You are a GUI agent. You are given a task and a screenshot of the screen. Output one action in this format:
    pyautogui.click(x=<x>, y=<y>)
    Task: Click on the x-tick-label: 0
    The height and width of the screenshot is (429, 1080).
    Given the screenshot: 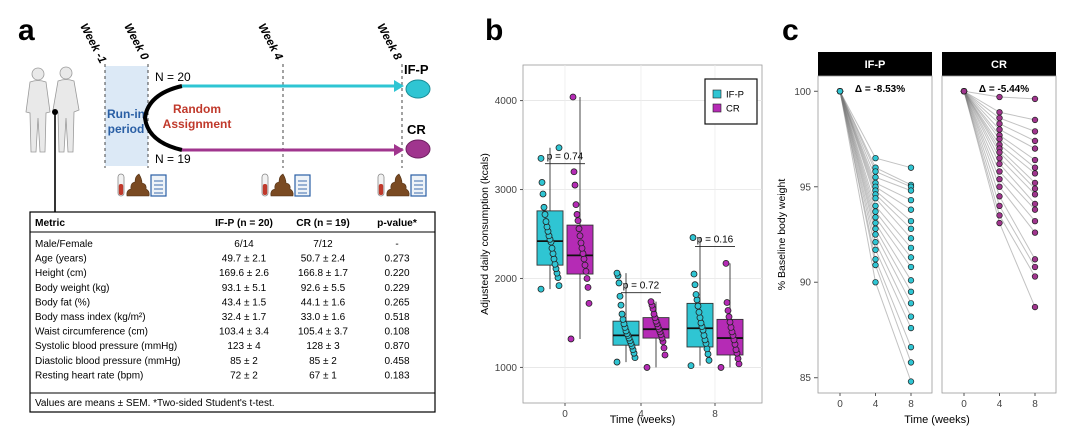 What is the action you would take?
    pyautogui.click(x=565, y=414)
    